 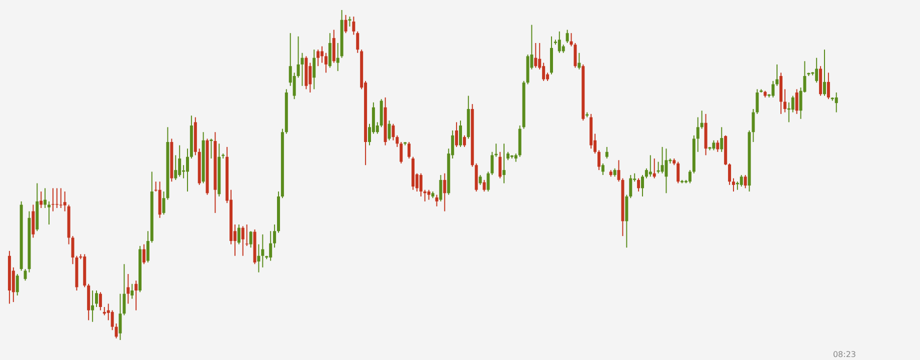 What do you see at coordinates (844, 354) in the screenshot?
I see `text: 08:23` at bounding box center [844, 354].